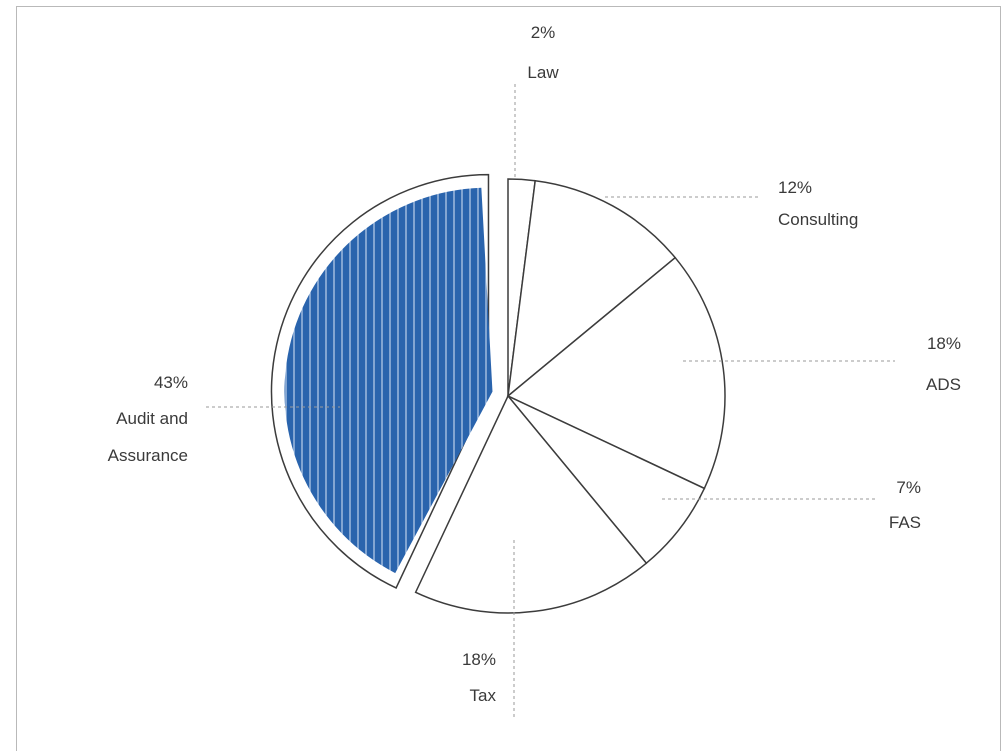  What do you see at coordinates (795, 187) in the screenshot?
I see `label-consulting-percent: 12%` at bounding box center [795, 187].